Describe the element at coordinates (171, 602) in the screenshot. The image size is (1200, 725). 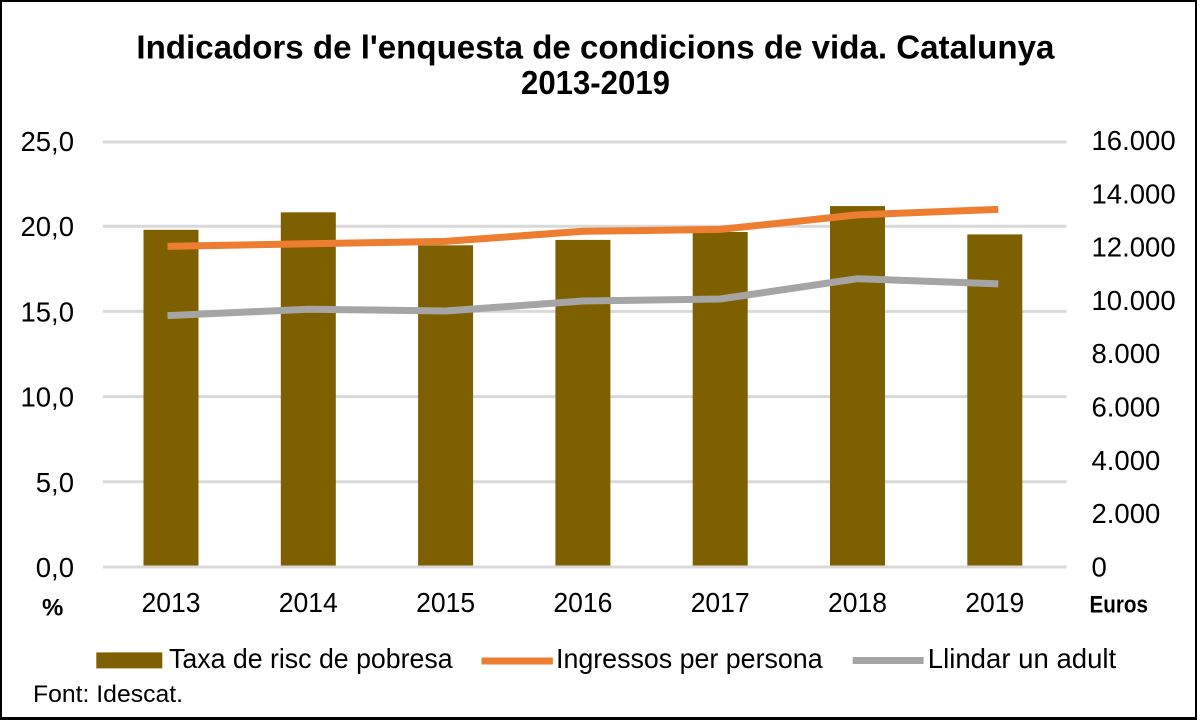
I see `svg-text: 2013` at that location.